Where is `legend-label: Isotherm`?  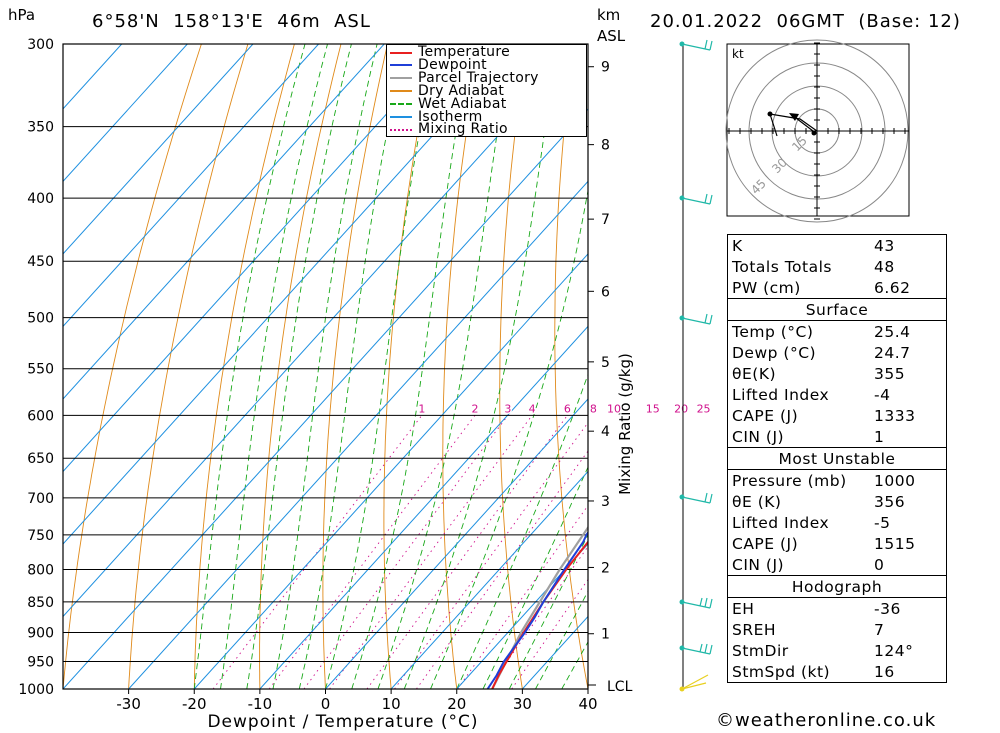
legend-label: Isotherm is located at coordinates (450, 116).